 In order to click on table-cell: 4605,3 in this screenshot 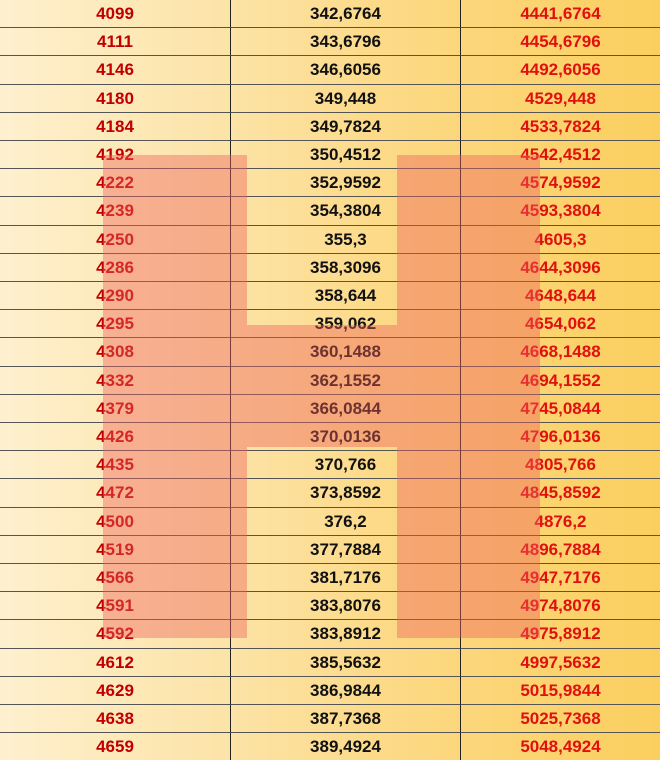, I will do `click(560, 239)`.